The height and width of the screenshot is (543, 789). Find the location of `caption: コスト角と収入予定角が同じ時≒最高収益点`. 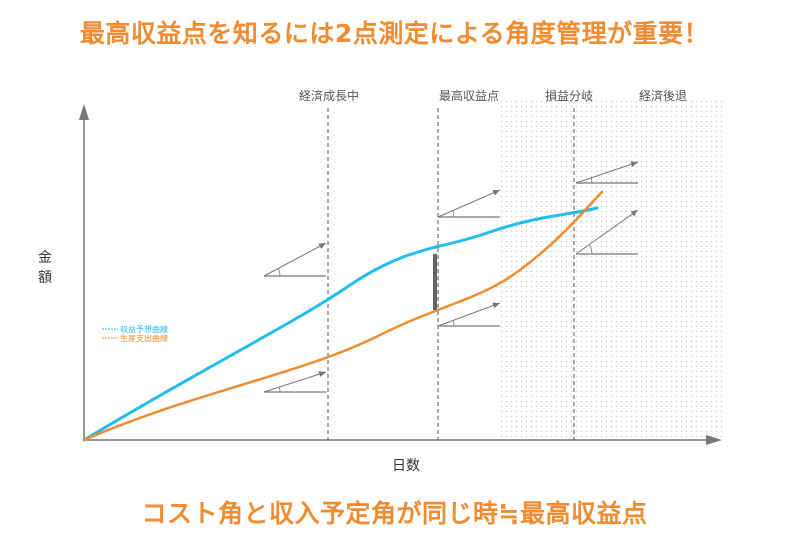

caption: コスト角と収入予定角が同じ時≒最高収益点 is located at coordinates (394, 513).